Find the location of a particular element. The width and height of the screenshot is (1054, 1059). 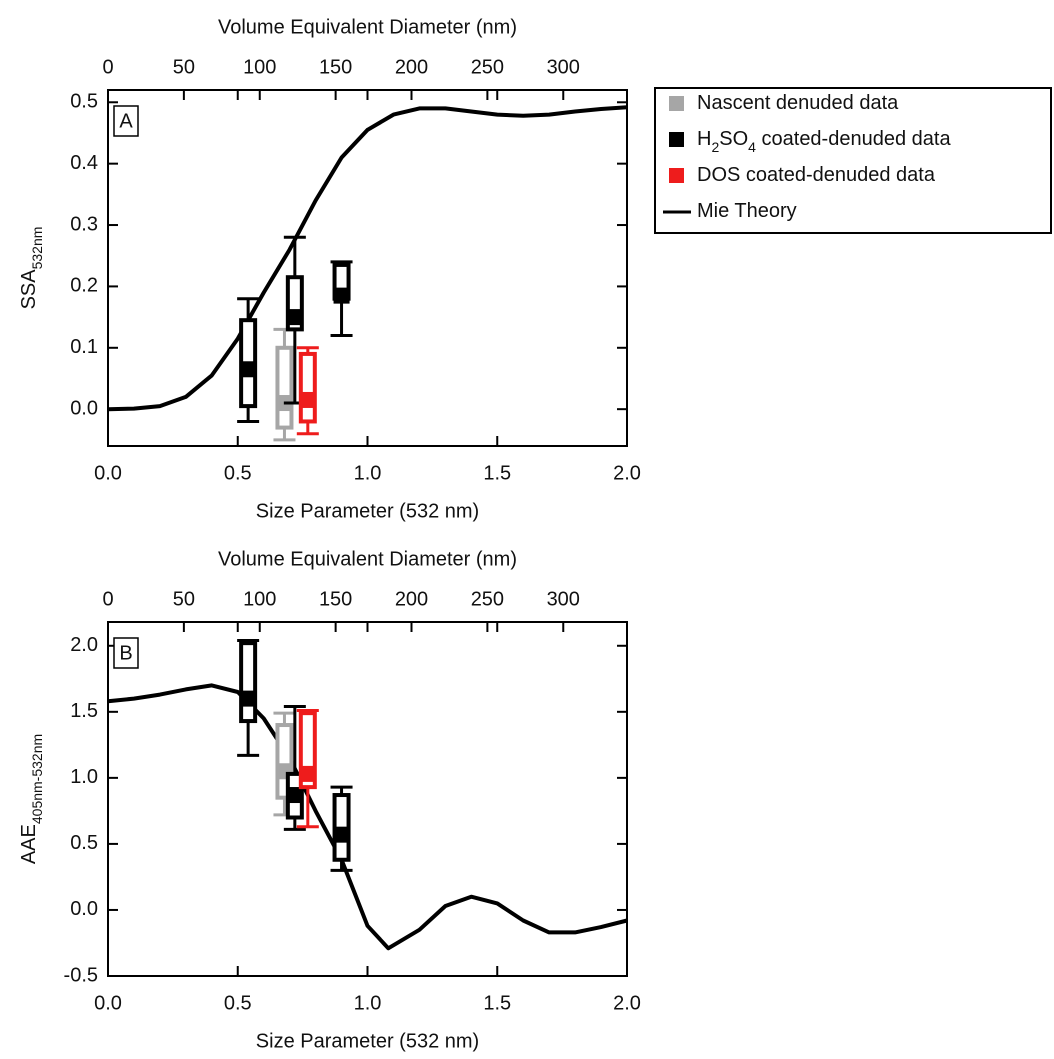

y-tick-label: 0.2 is located at coordinates (84, 286).